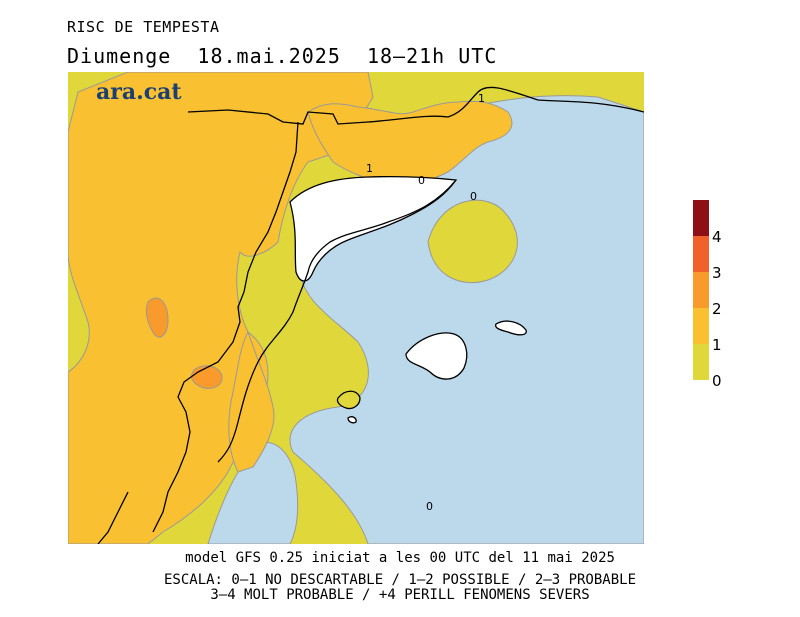 The image size is (800, 617). I want to click on island-yellow-east, so click(472, 241).